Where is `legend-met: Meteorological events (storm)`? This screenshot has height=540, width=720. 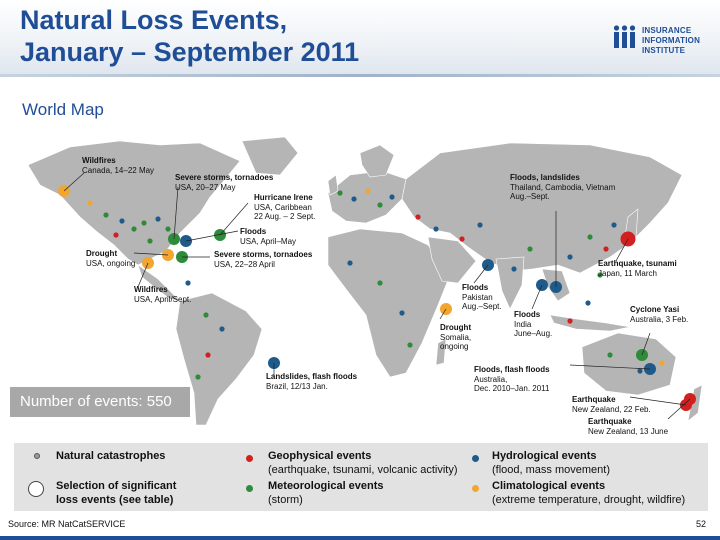 legend-met: Meteorological events (storm) is located at coordinates (326, 493).